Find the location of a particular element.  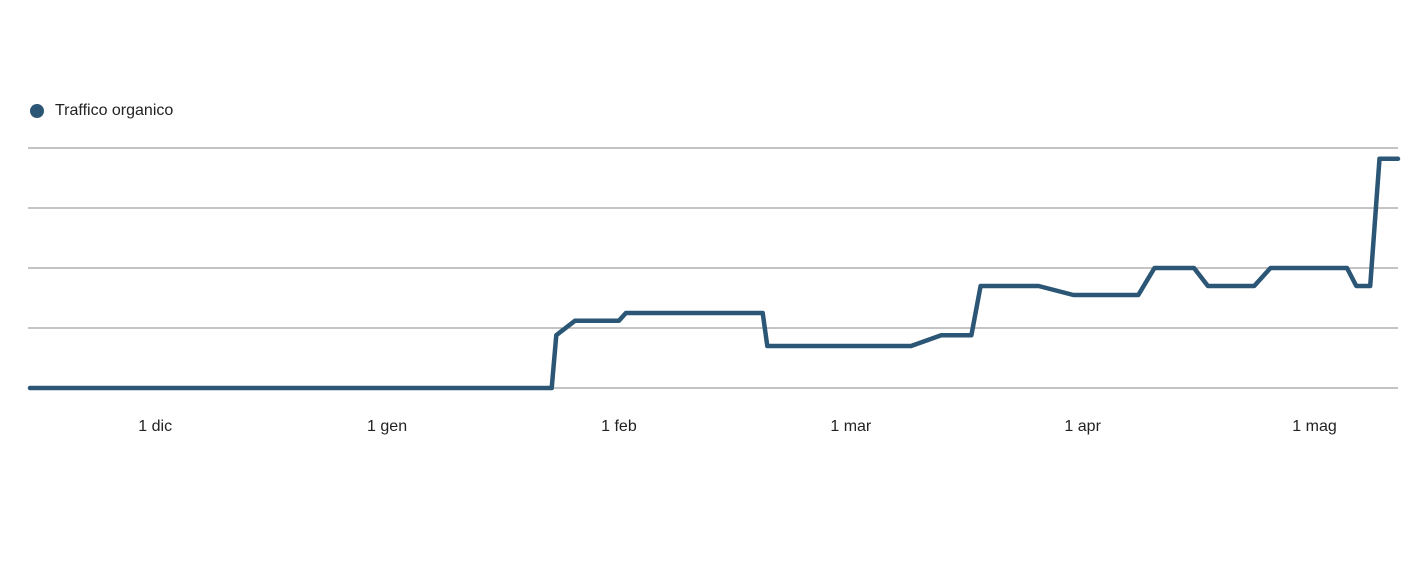

x-tick-label: 1 dic is located at coordinates (155, 426).